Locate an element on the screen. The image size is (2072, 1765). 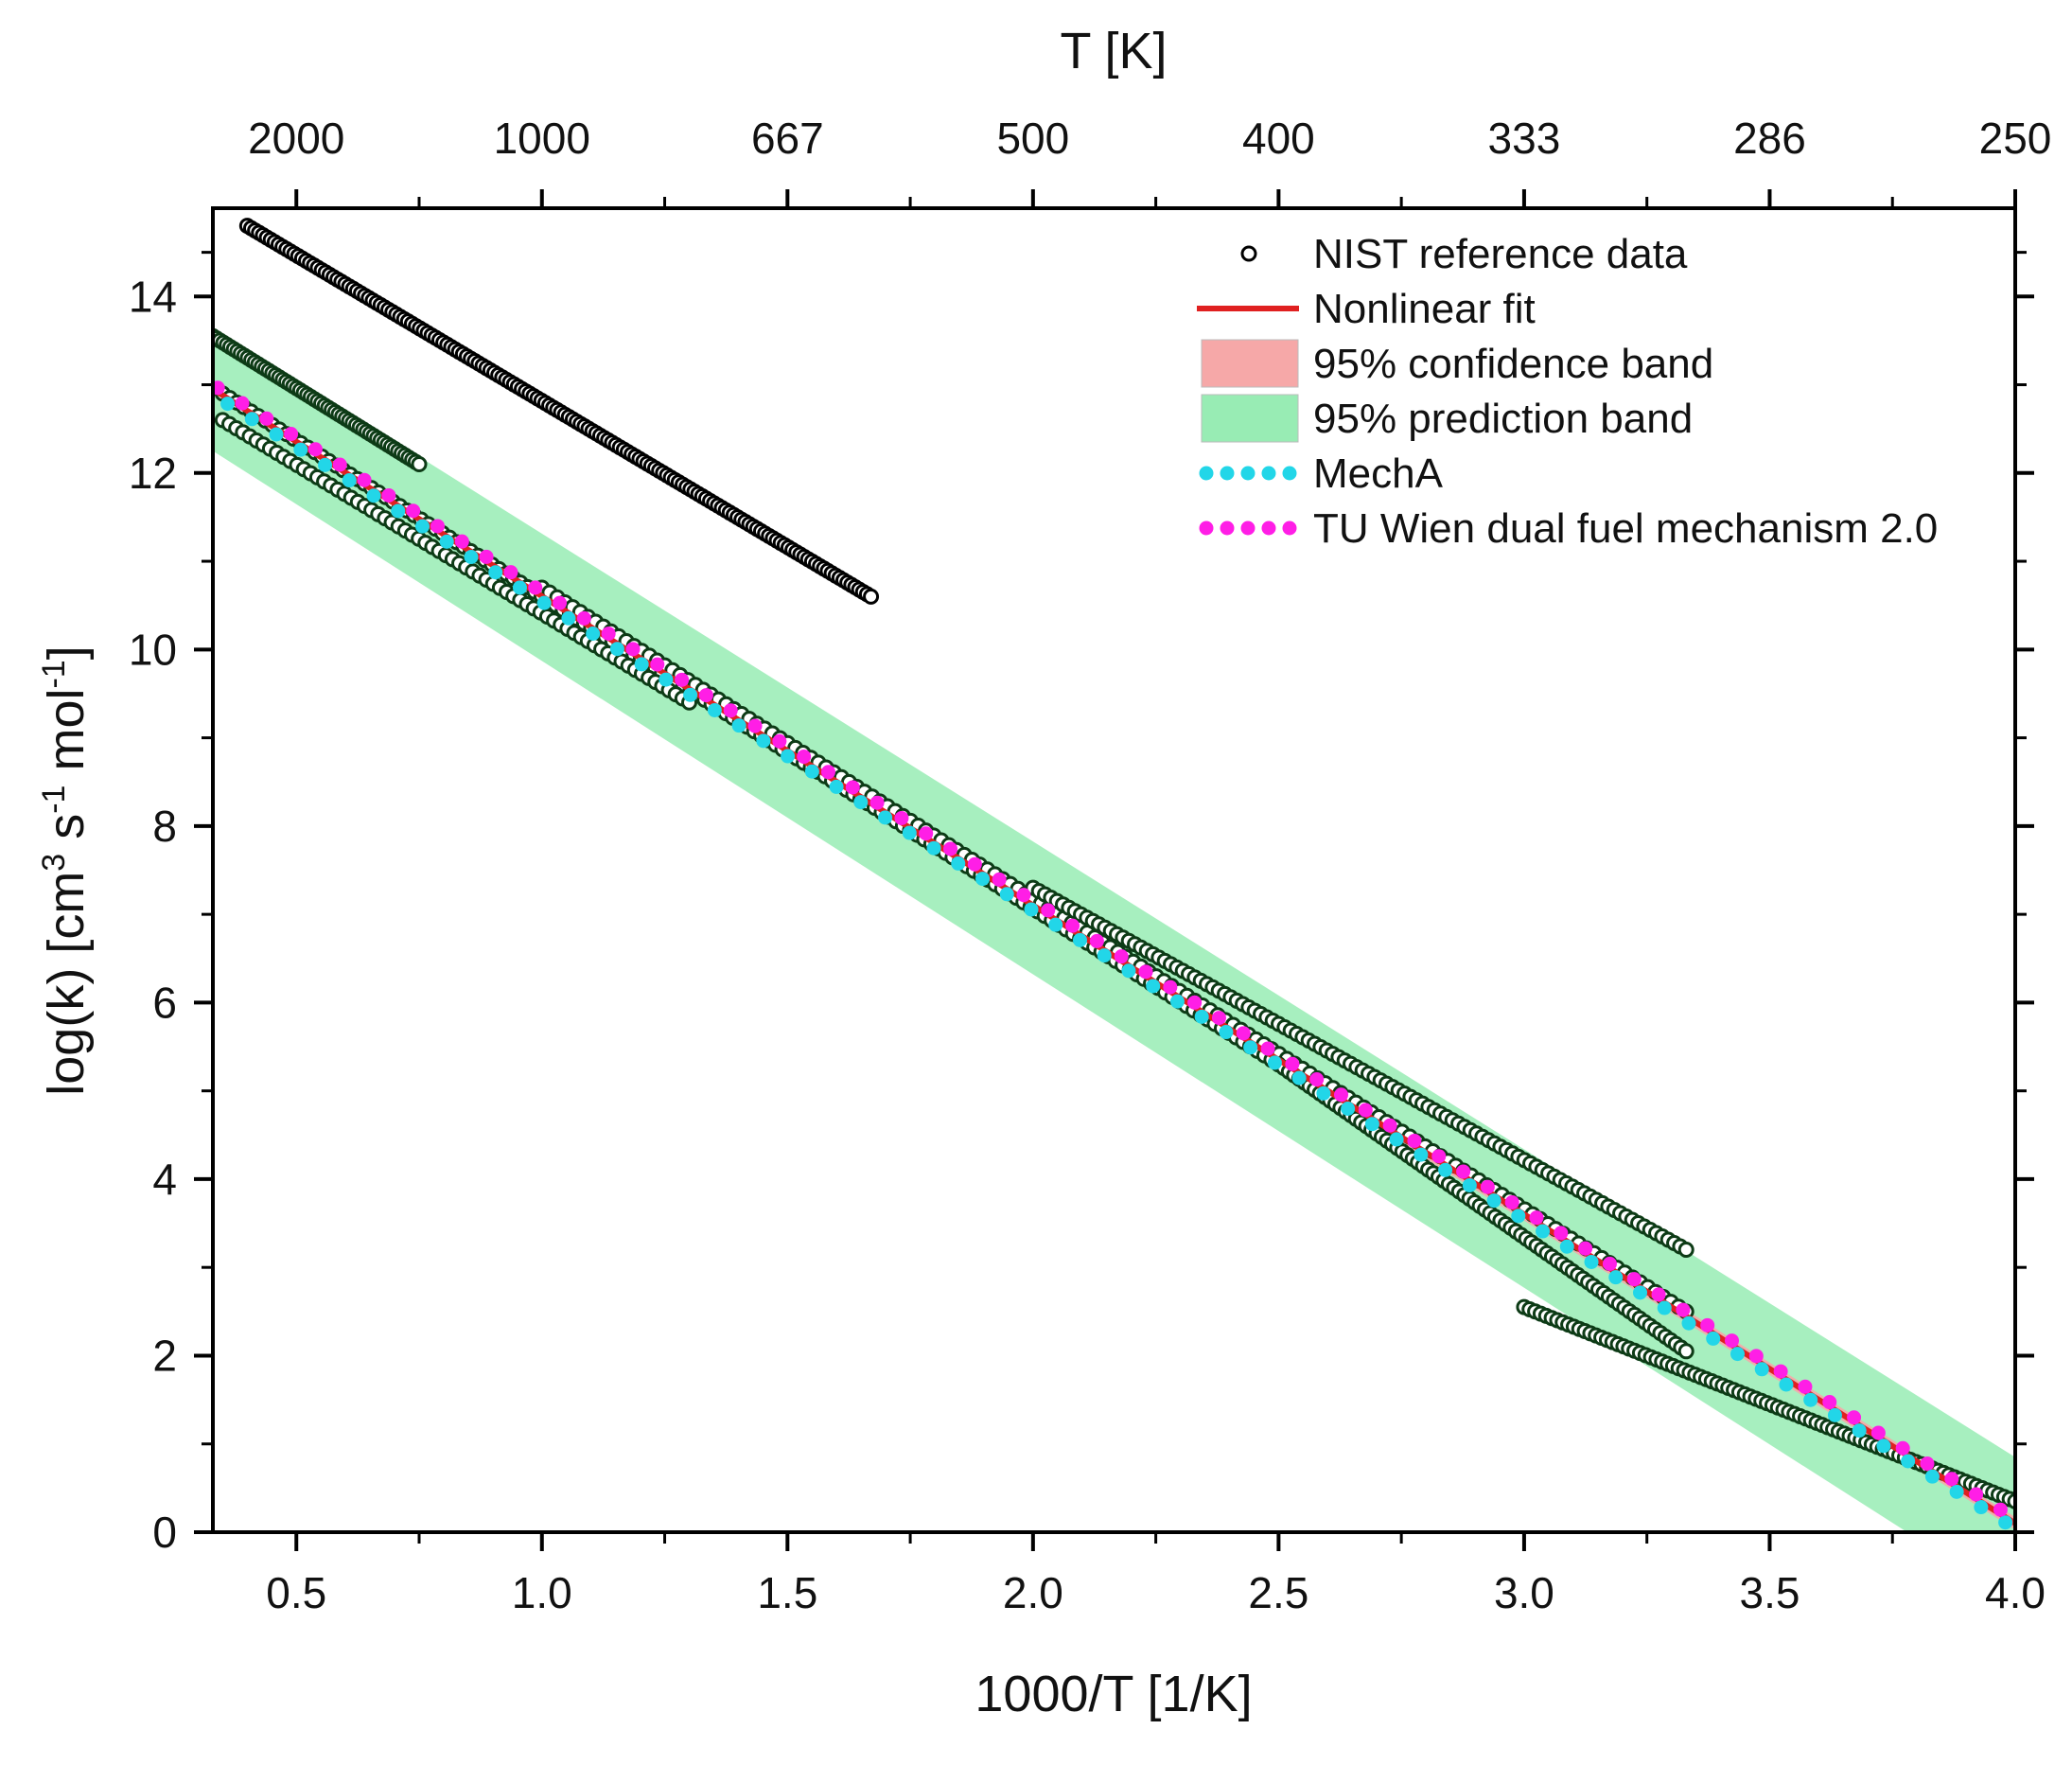
y-axis-title-prefix: log(k) [cm is located at coordinates (66, 984).